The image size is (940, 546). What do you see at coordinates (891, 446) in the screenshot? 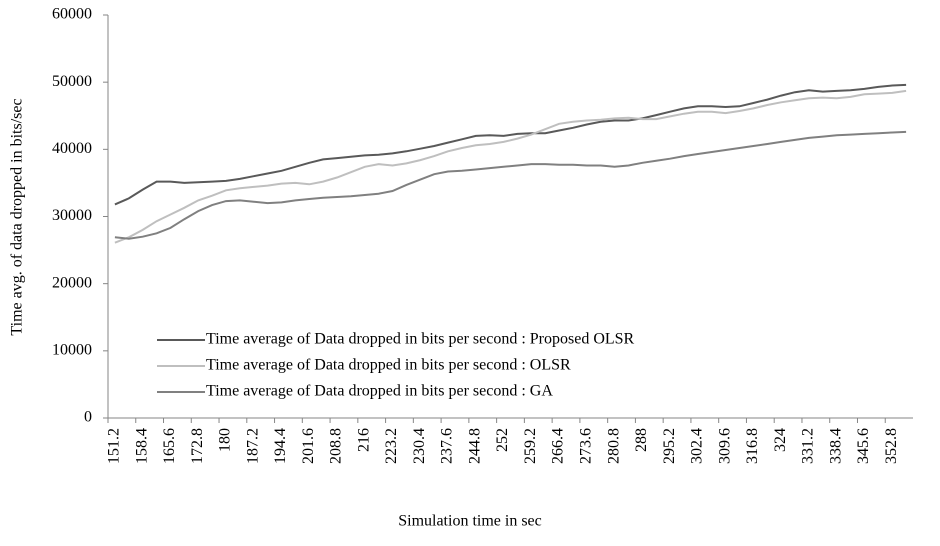
I see `x-tick-label: 352.8` at bounding box center [891, 446].